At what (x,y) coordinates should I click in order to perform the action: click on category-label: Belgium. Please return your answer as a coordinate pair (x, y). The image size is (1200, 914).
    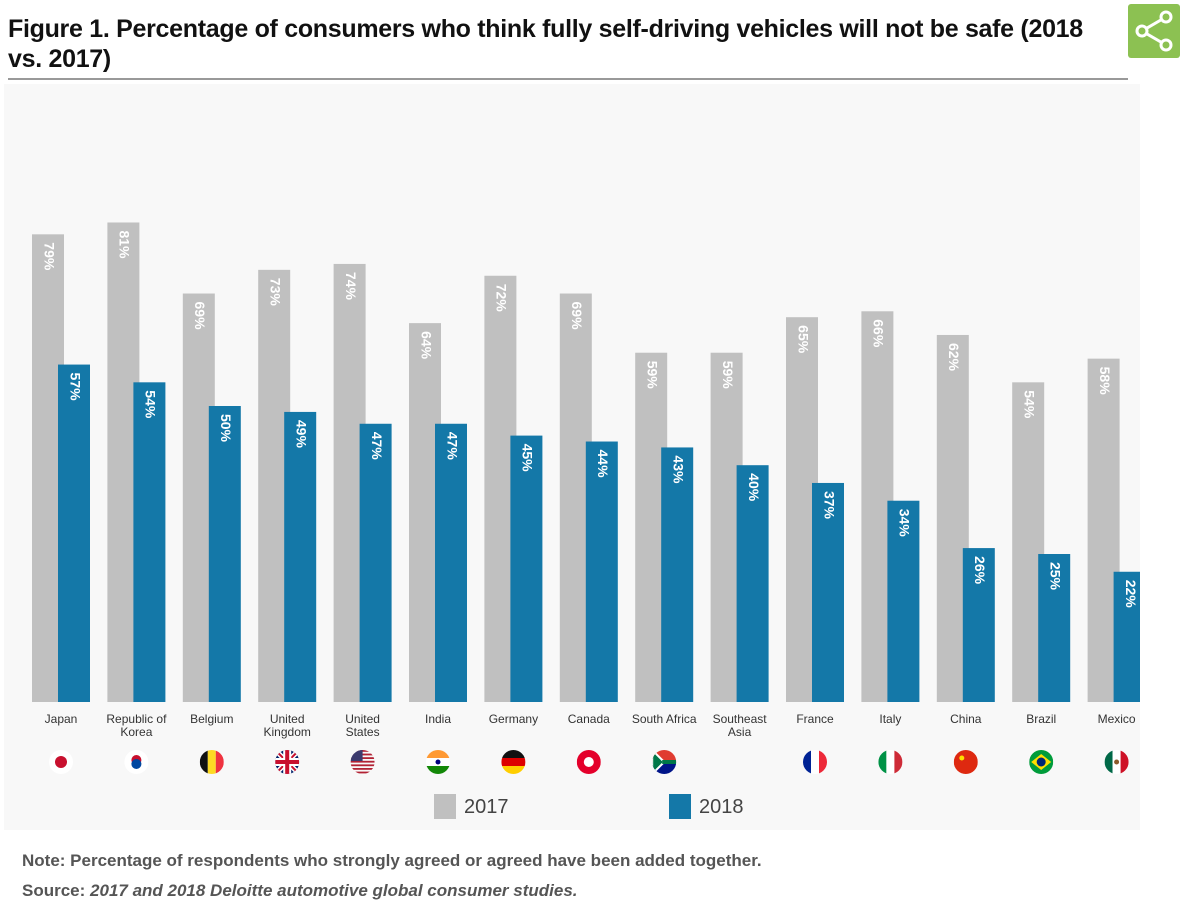
    Looking at the image, I should click on (211, 719).